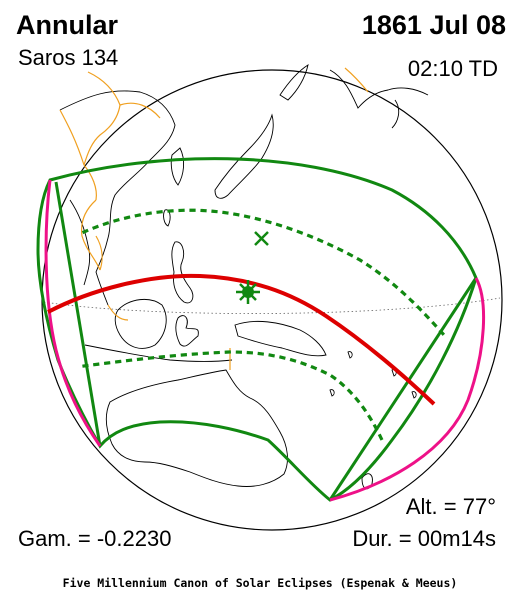  What do you see at coordinates (403, 389) in the screenshot?
I see `penumbra-east-limit` at bounding box center [403, 389].